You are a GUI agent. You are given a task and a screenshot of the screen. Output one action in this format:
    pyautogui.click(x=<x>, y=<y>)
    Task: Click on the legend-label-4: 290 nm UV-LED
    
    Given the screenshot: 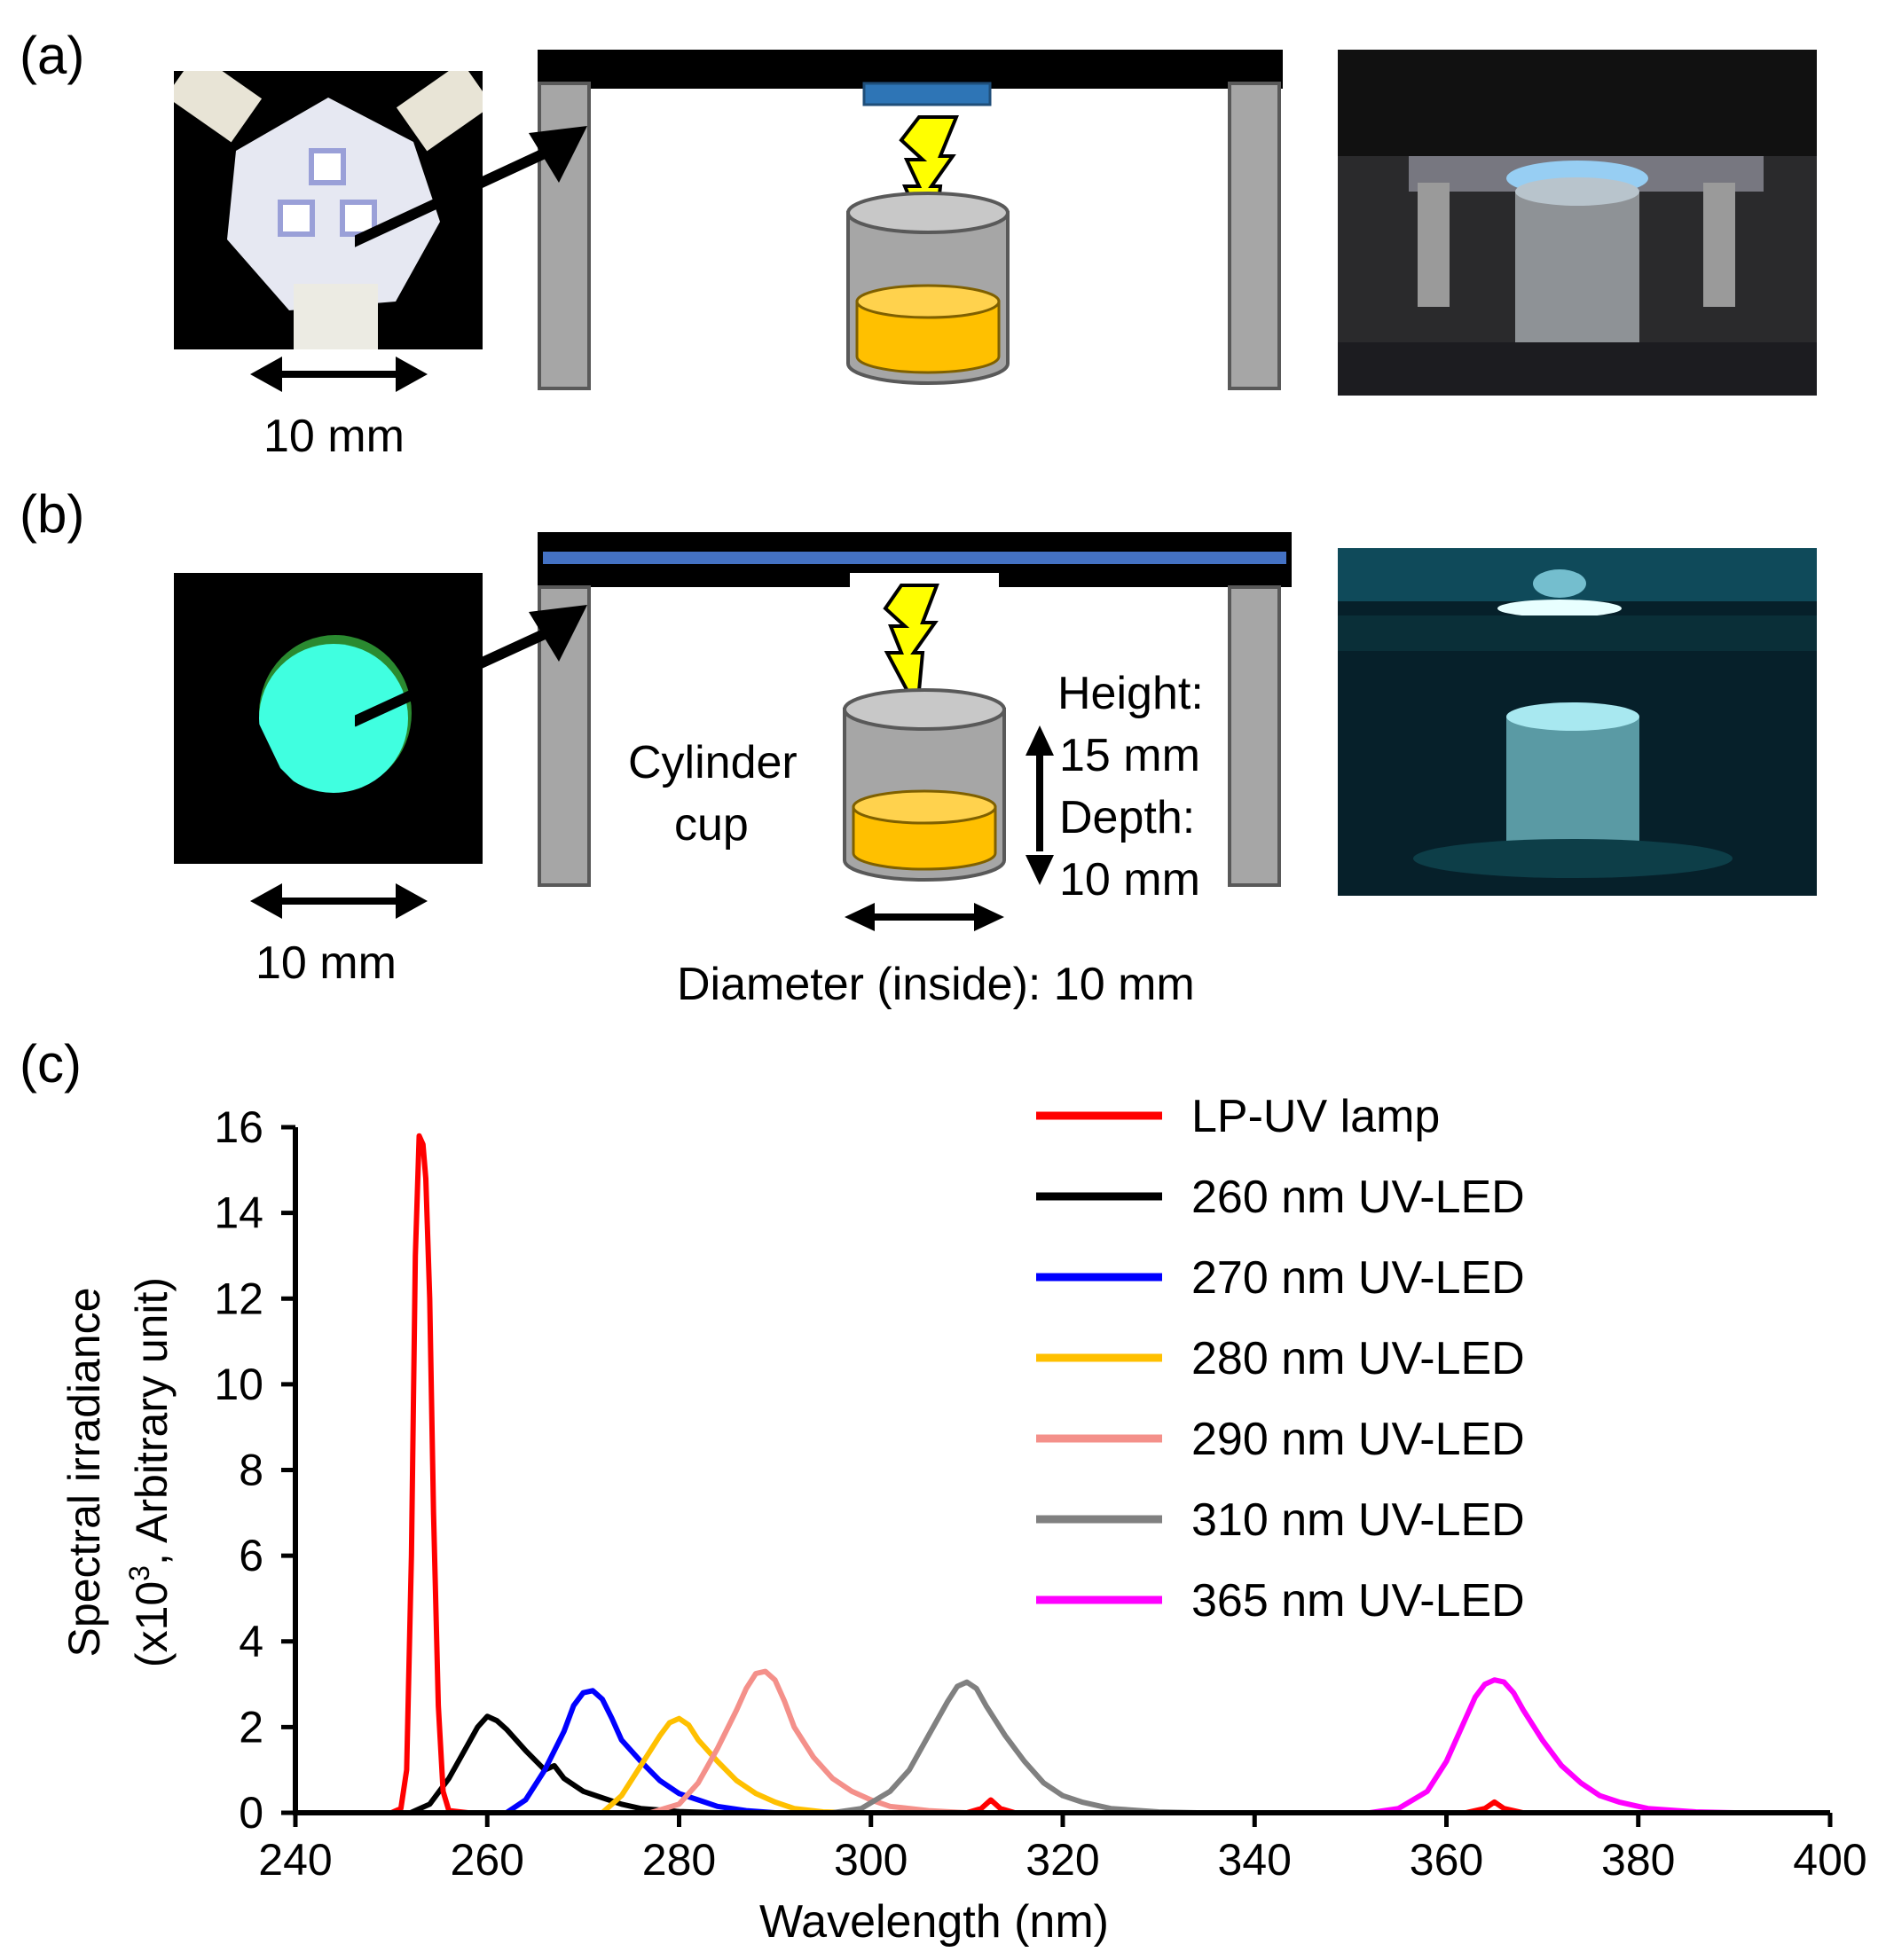 What is the action you would take?
    pyautogui.click(x=1358, y=1439)
    